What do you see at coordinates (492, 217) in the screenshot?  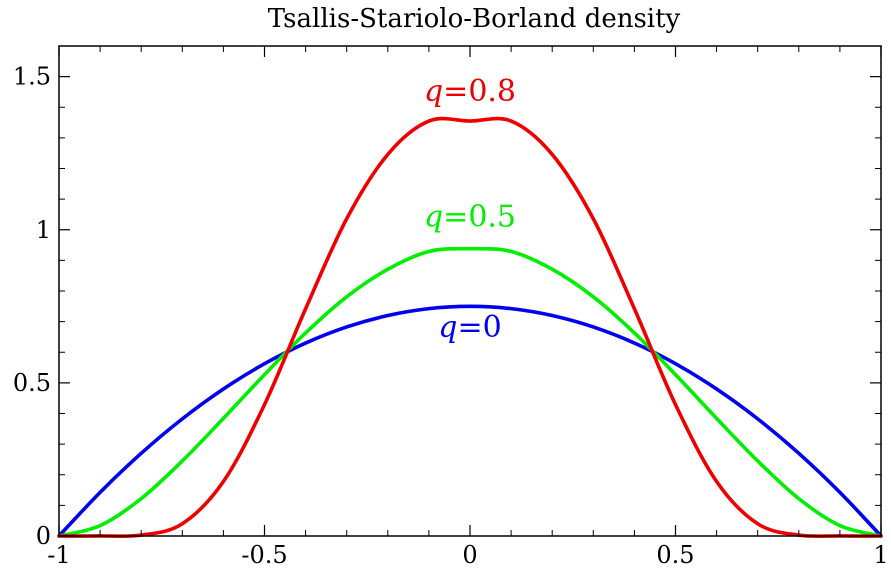 I see `series-label-val: 0.5` at bounding box center [492, 217].